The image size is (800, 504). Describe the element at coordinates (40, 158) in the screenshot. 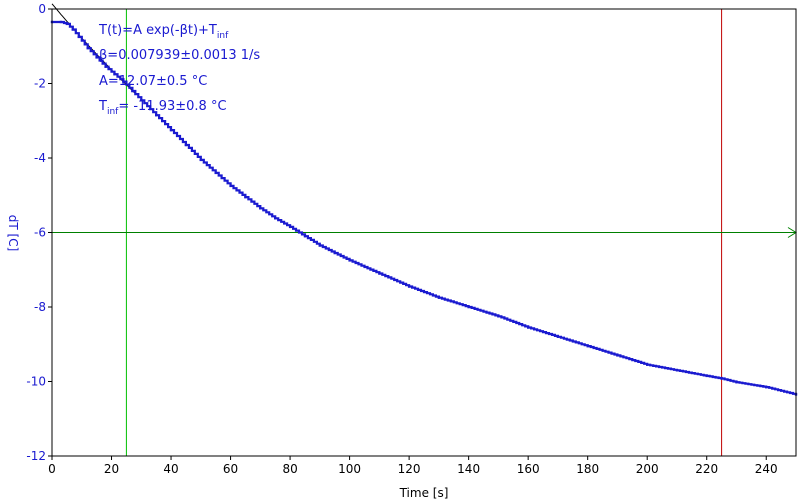

I see `y-tick-label: -4` at that location.